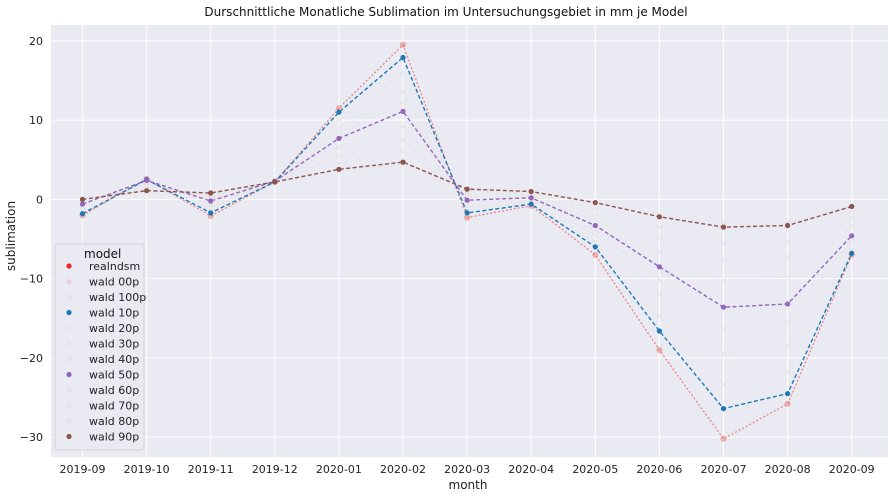 This screenshot has width=893, height=496. What do you see at coordinates (211, 469) in the screenshot?
I see `x-tick-label: 2019-11` at bounding box center [211, 469].